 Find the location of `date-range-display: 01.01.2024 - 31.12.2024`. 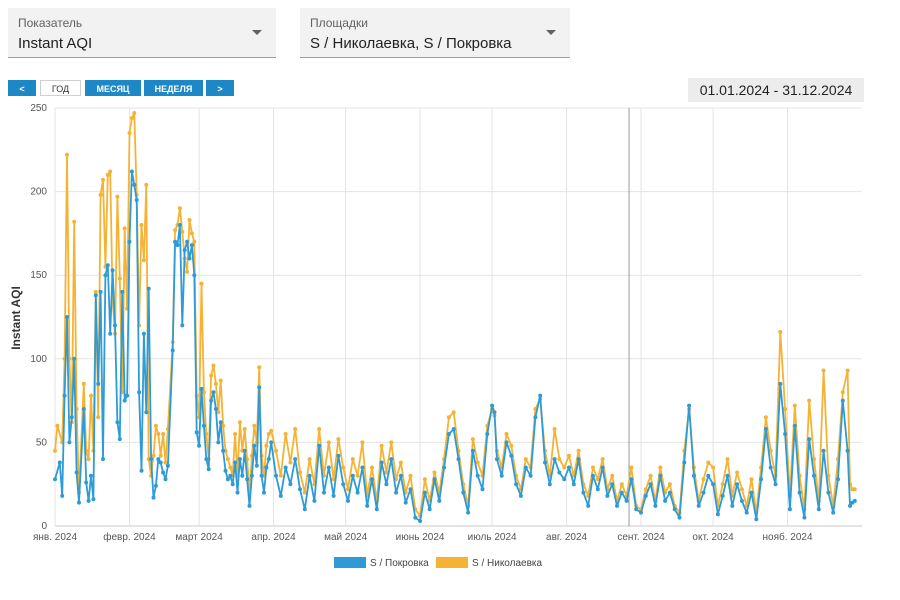

date-range-display: 01.01.2024 - 31.12.2024 is located at coordinates (776, 90).